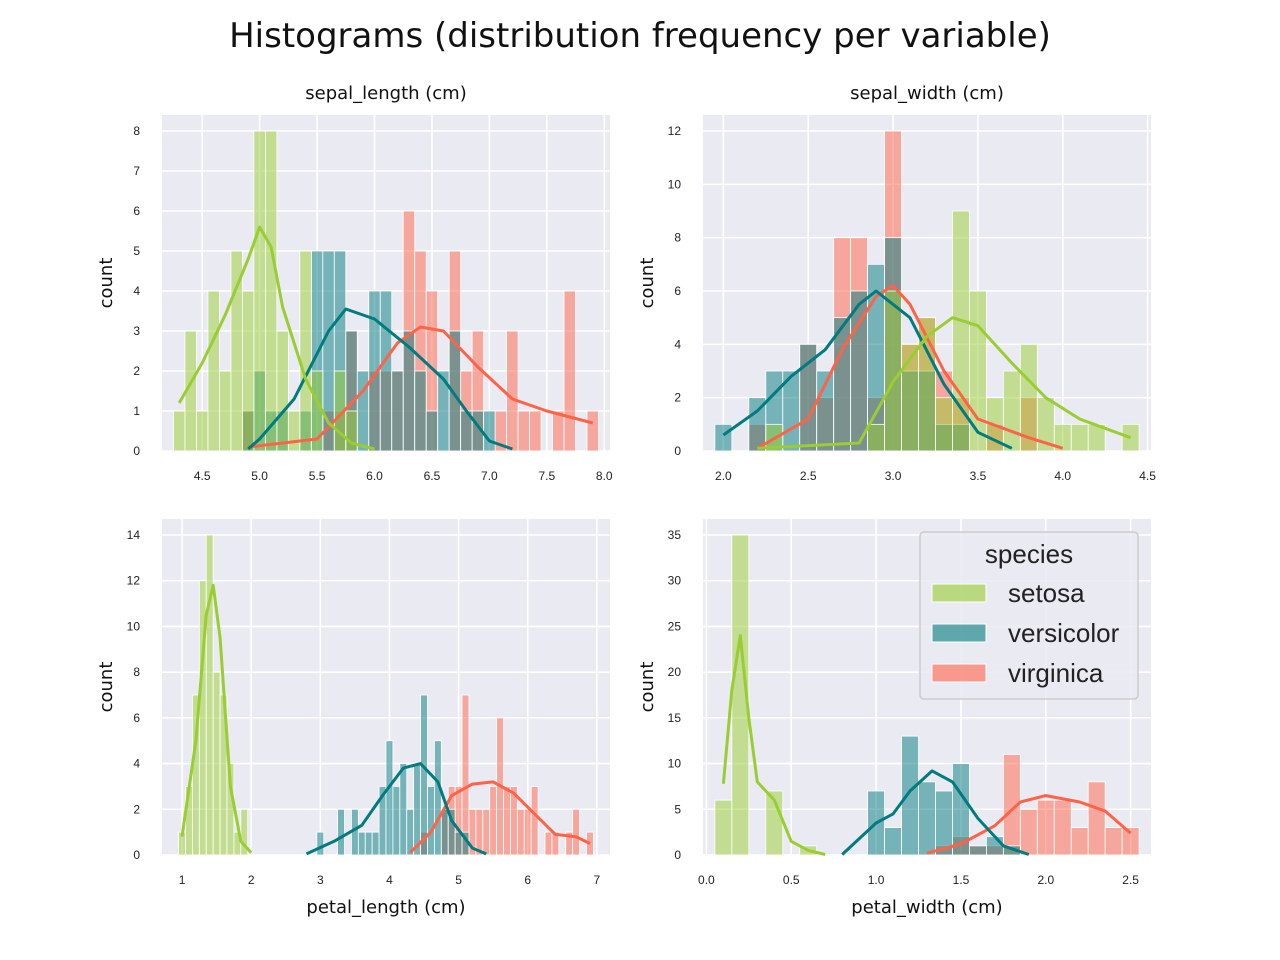 The height and width of the screenshot is (960, 1280). Describe the element at coordinates (389, 880) in the screenshot. I see `x-tick-label: 4` at that location.